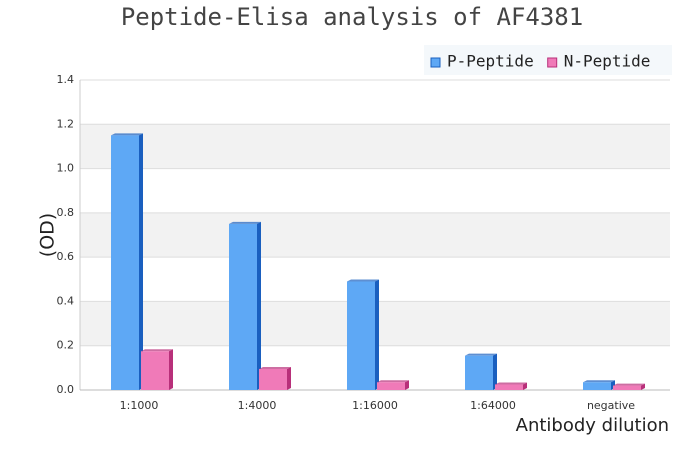  Describe the element at coordinates (257, 405) in the screenshot. I see `x-tick-label: 1:4000` at that location.